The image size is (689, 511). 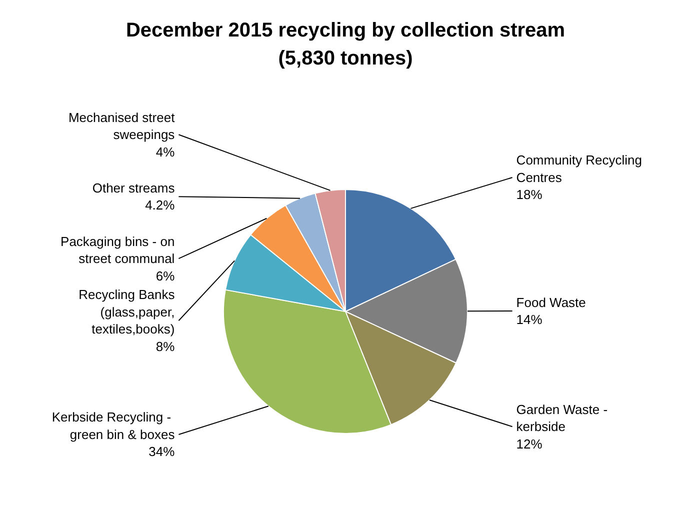 What do you see at coordinates (162, 452) in the screenshot?
I see `data-label: 34%` at bounding box center [162, 452].